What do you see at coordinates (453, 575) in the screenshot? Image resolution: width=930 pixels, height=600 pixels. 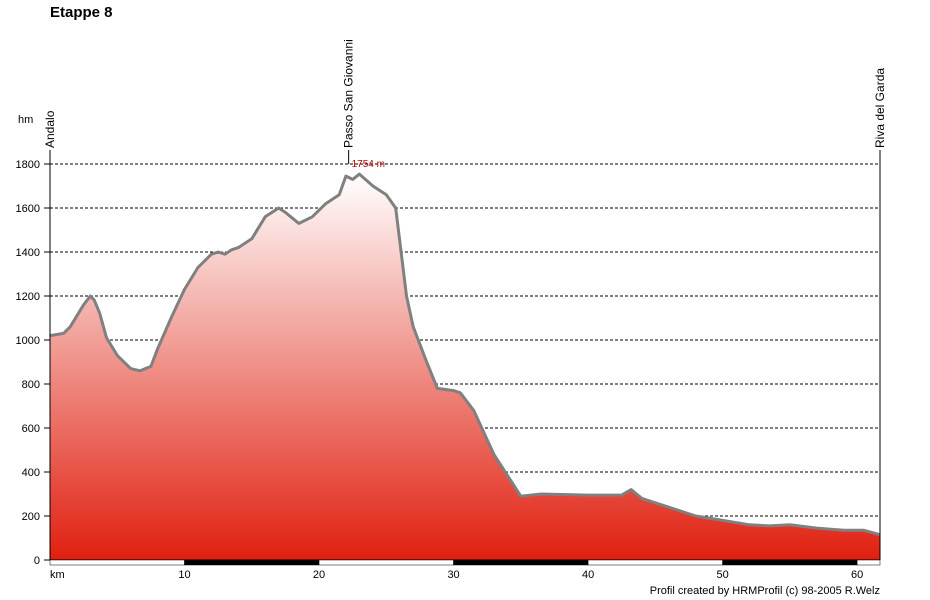 I see `x-tick-label: 30` at bounding box center [453, 575].